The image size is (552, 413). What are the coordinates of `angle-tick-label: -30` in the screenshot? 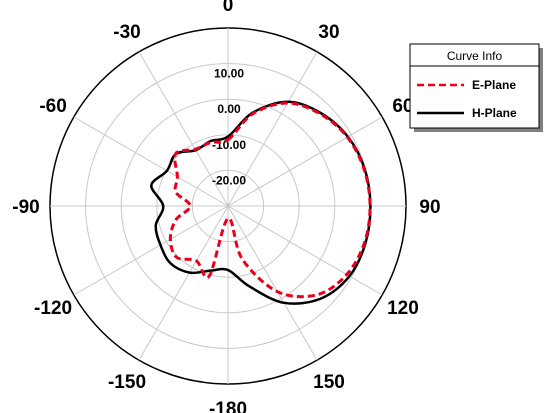 It's located at (126, 32).